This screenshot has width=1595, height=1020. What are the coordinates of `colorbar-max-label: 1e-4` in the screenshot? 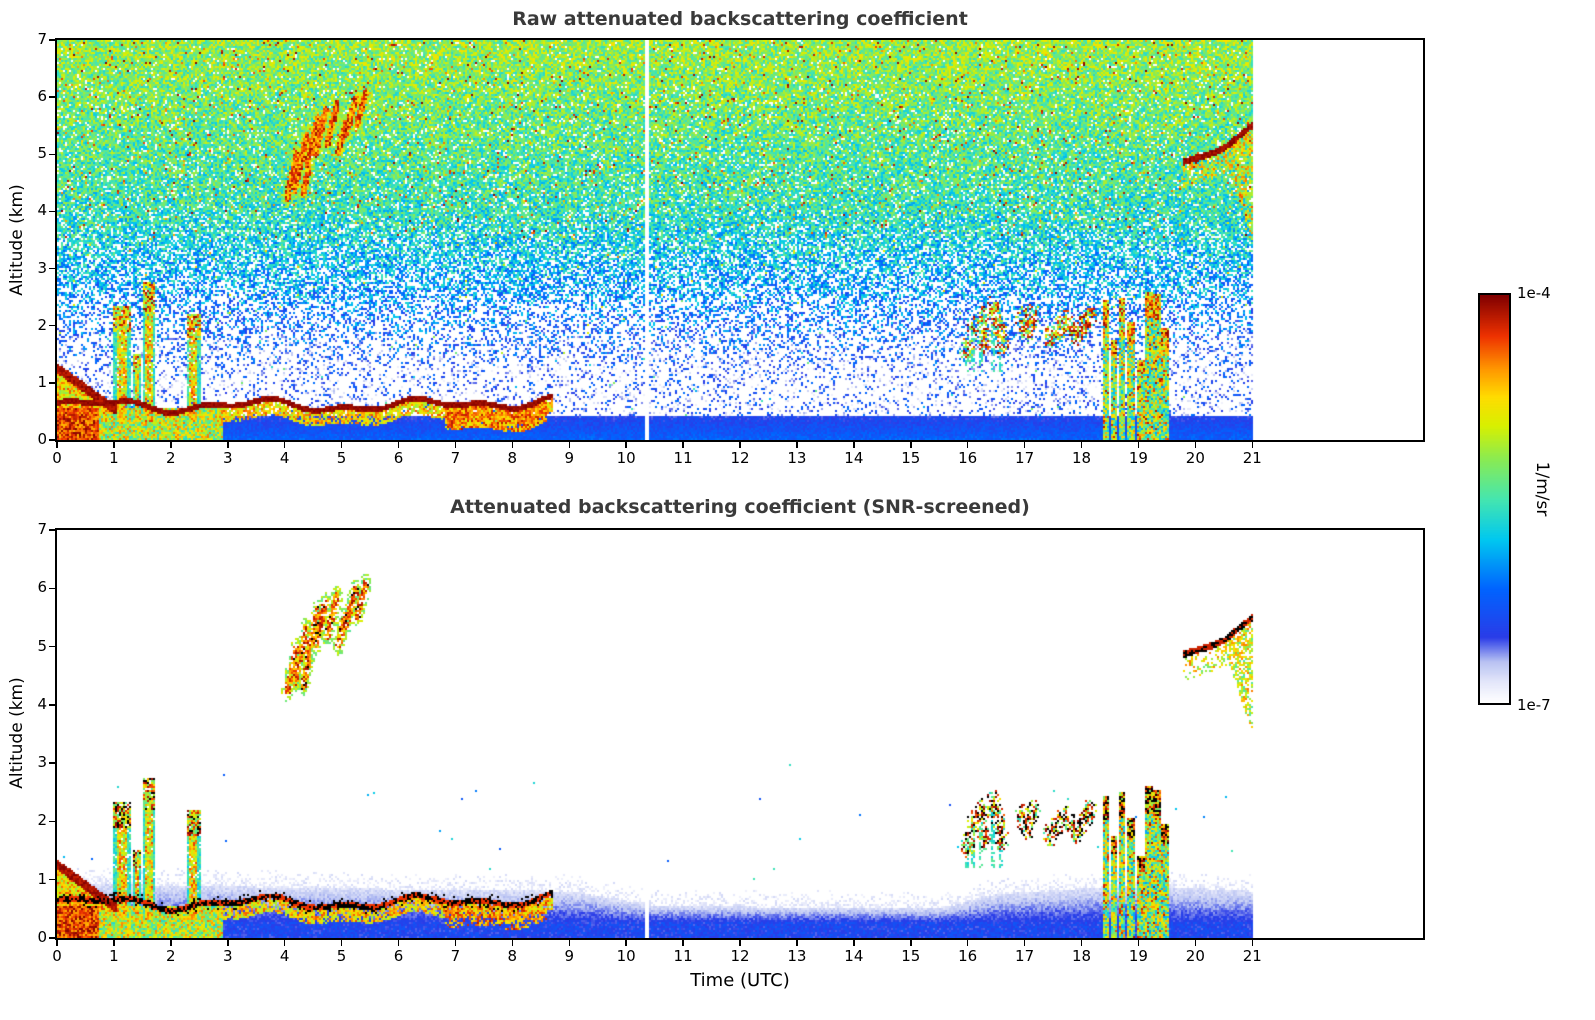 It's located at (1534, 293).